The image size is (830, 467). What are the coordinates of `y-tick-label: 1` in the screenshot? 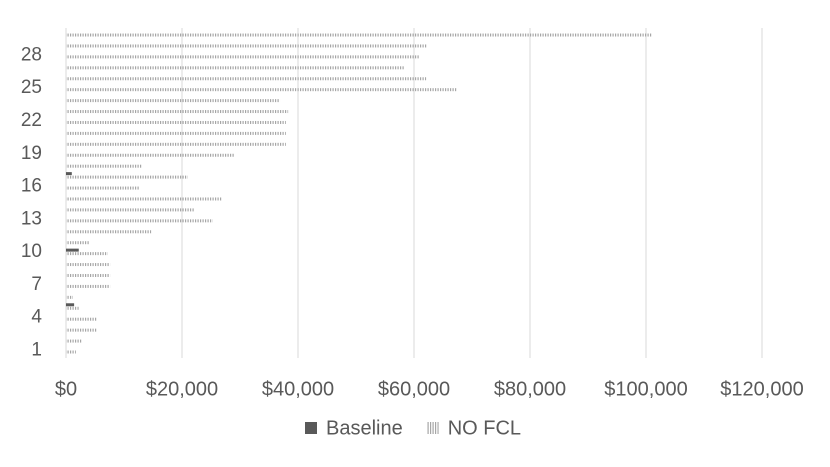 It's located at (36, 350).